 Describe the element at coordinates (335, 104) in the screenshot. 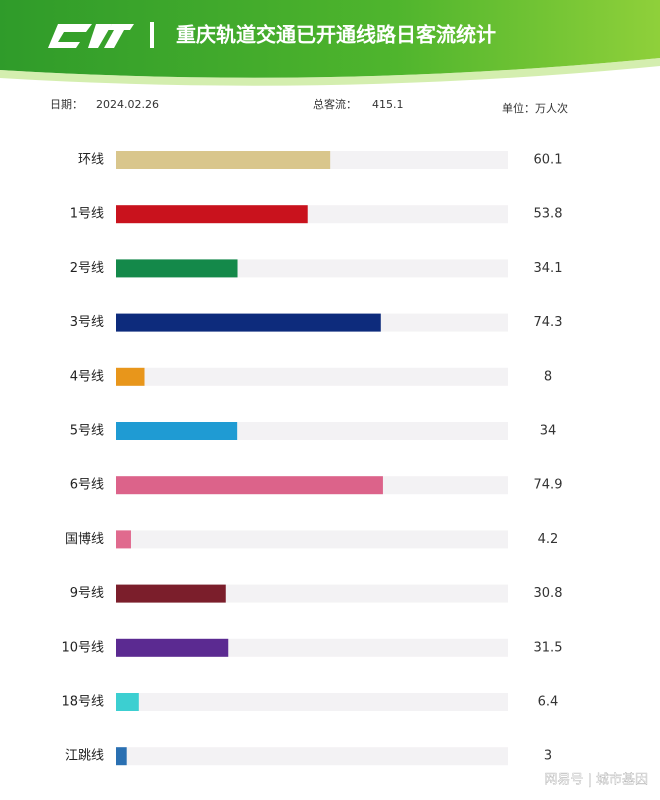

I see `total-label: 总客流：` at that location.